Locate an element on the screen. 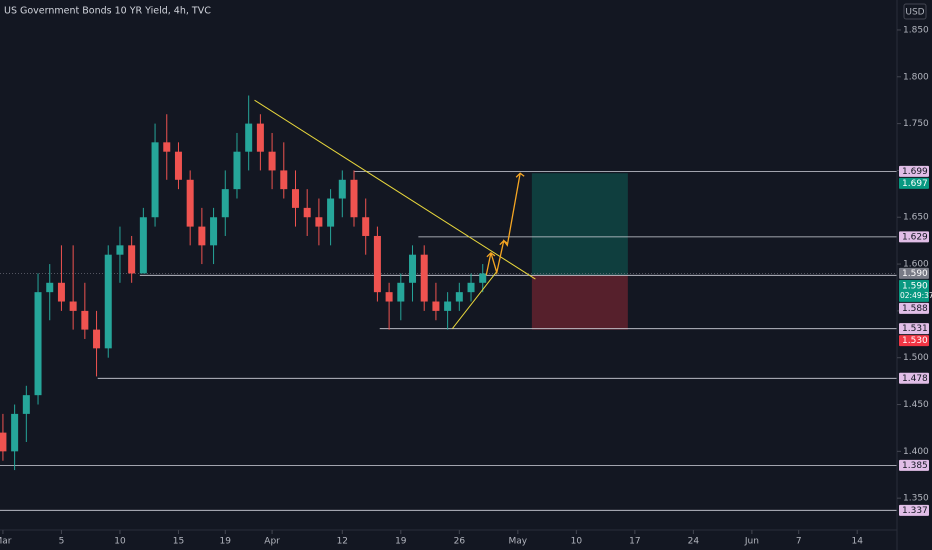 The image size is (932, 550). y-tick-label: 1.500 is located at coordinates (916, 358).